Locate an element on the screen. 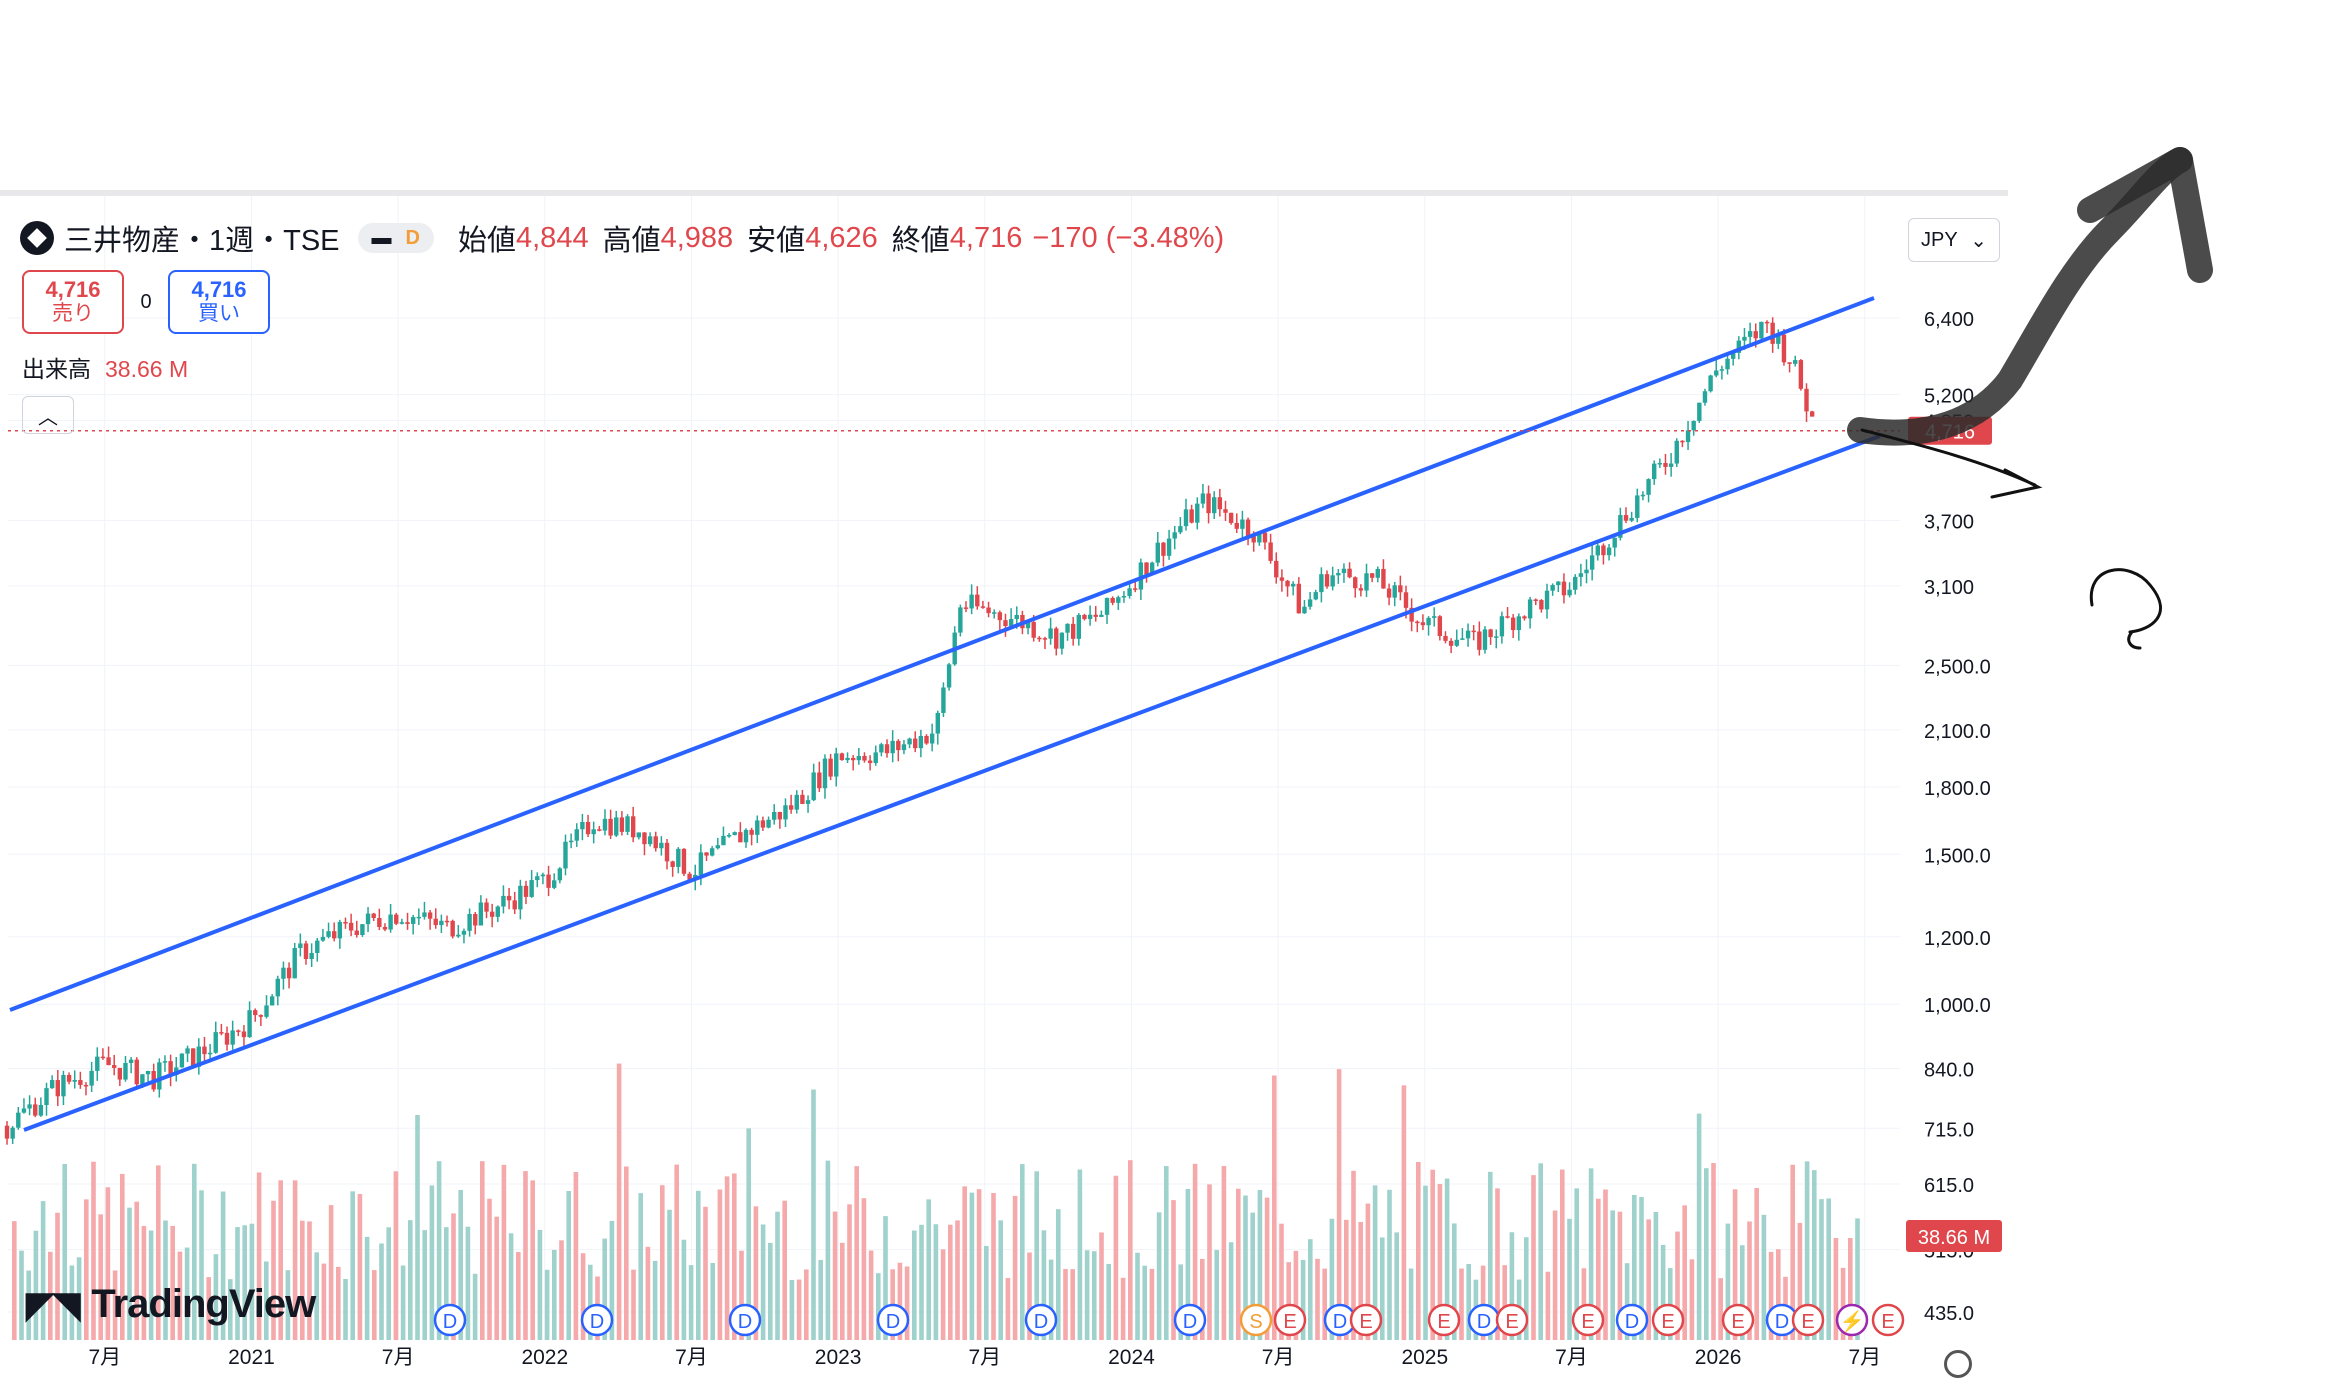 The width and height of the screenshot is (2334, 1378). collapse-button: ︿ is located at coordinates (48, 415).